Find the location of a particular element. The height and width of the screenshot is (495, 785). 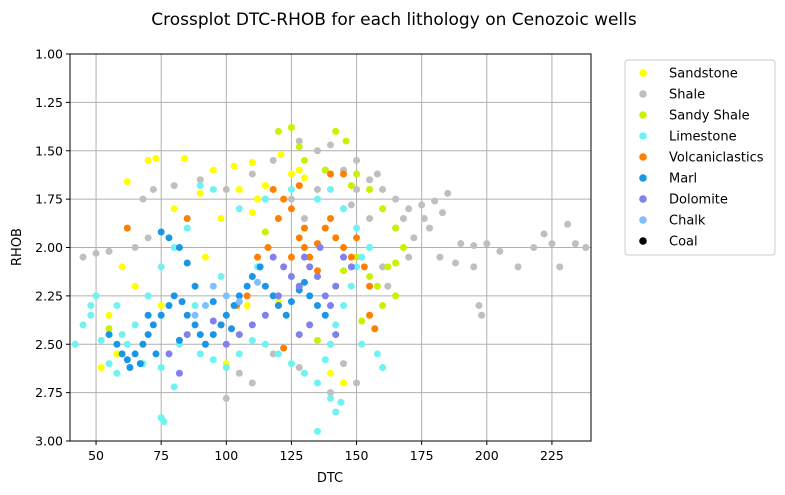

legend-label: Sandy Shale is located at coordinates (709, 116).